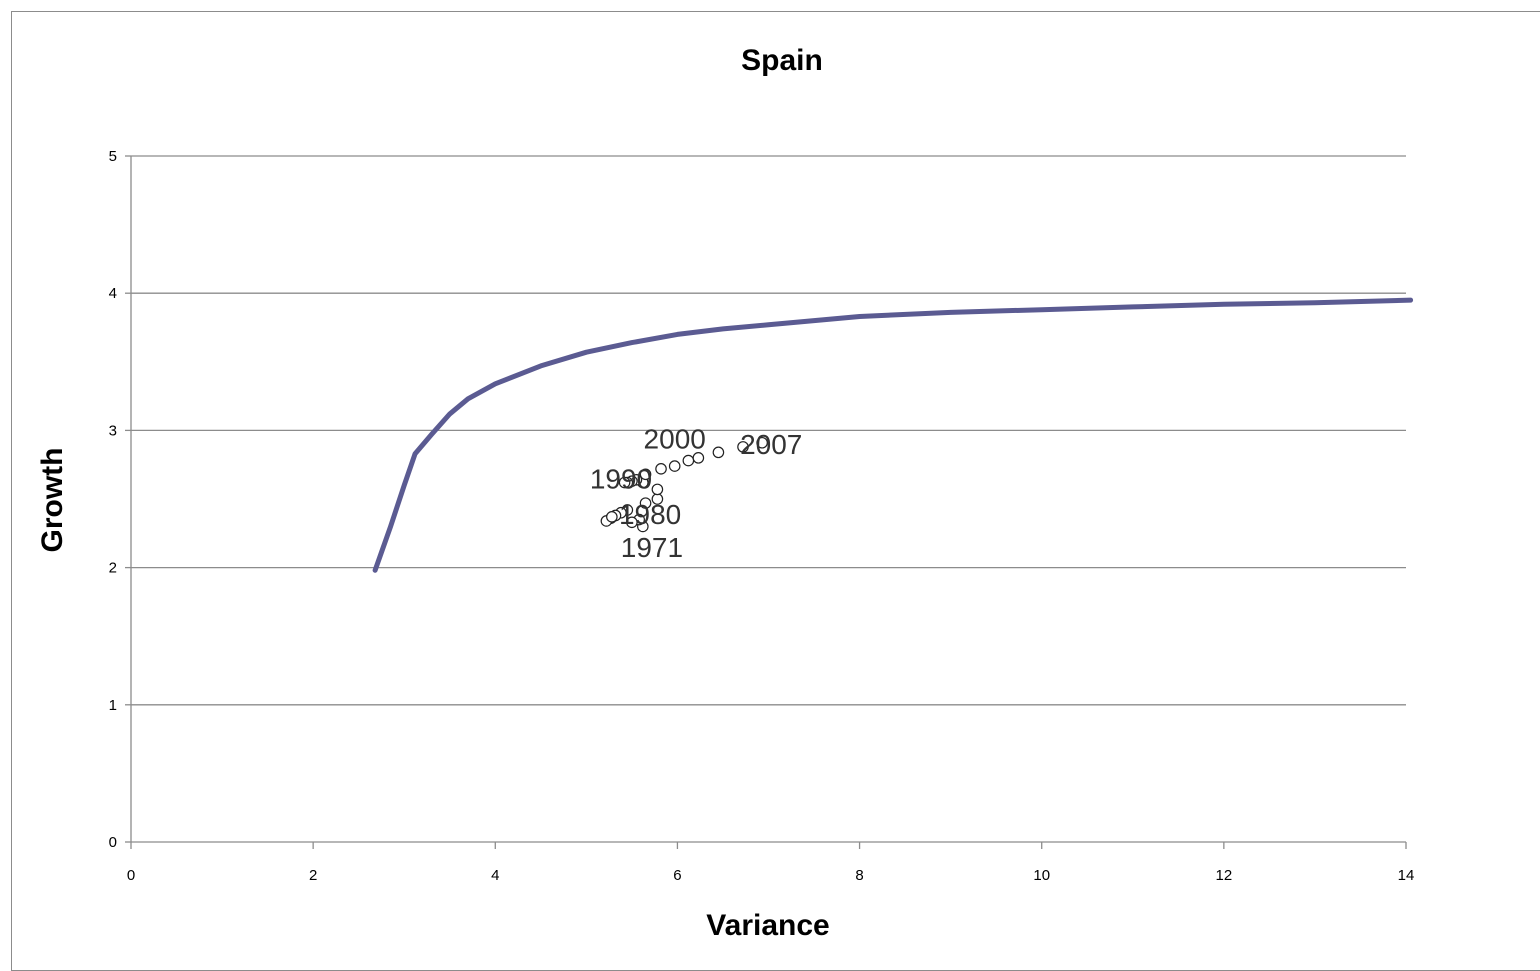 The width and height of the screenshot is (1540, 971). What do you see at coordinates (1224, 875) in the screenshot?
I see `x-tick-label-6: 12` at bounding box center [1224, 875].